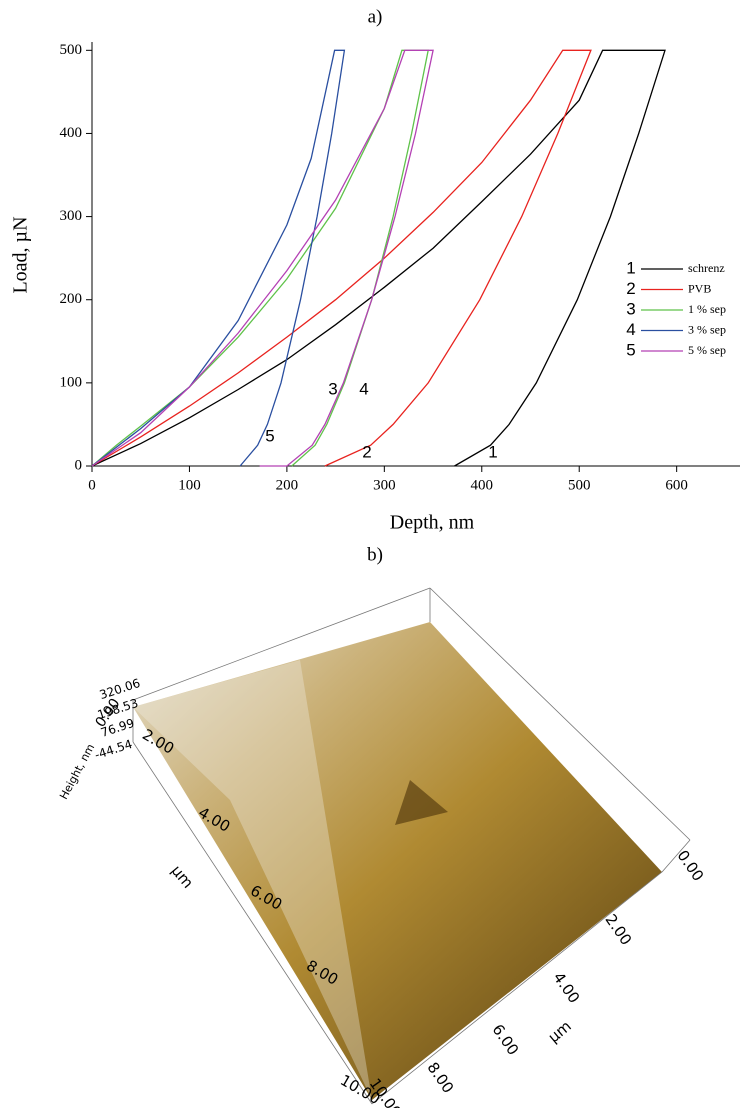 The height and width of the screenshot is (1108, 742). I want to click on legend-label: 3 % sep, so click(707, 329).